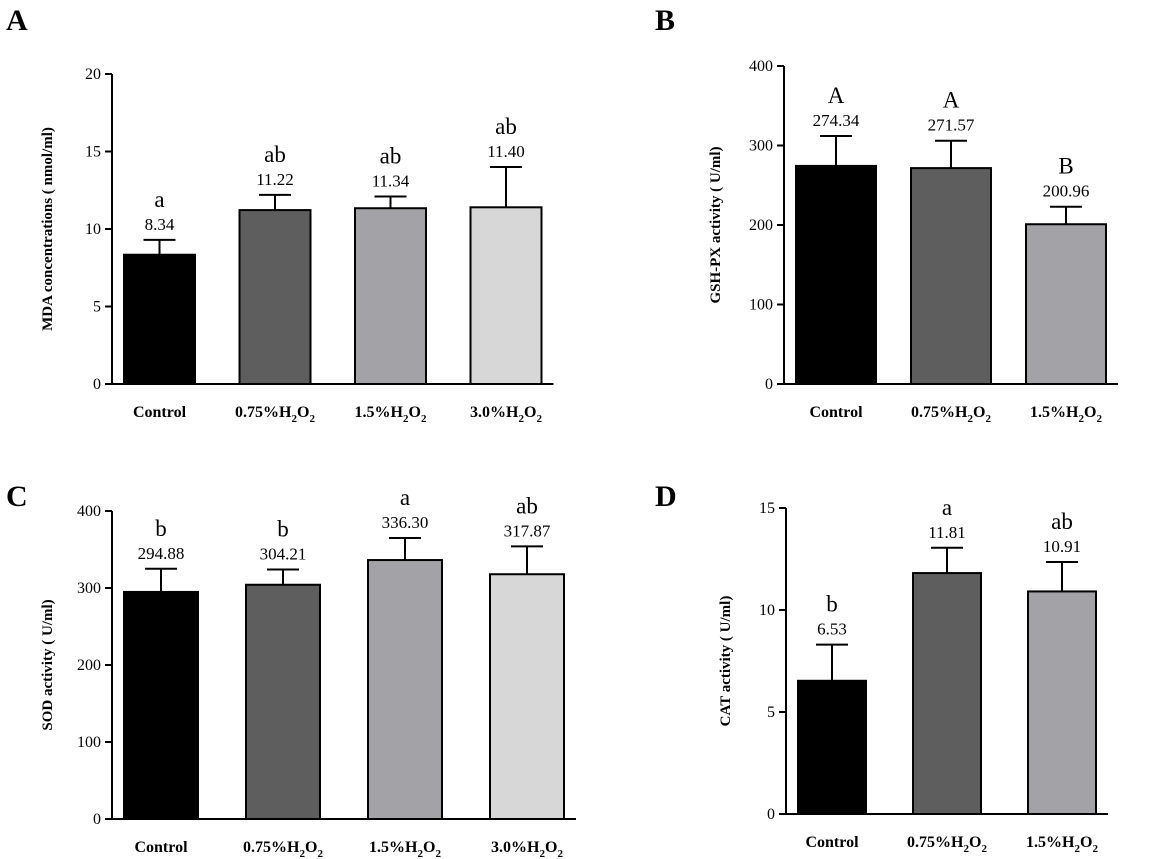 This screenshot has height=859, width=1170. Describe the element at coordinates (160, 224) in the screenshot. I see `data-label: 8.34` at that location.